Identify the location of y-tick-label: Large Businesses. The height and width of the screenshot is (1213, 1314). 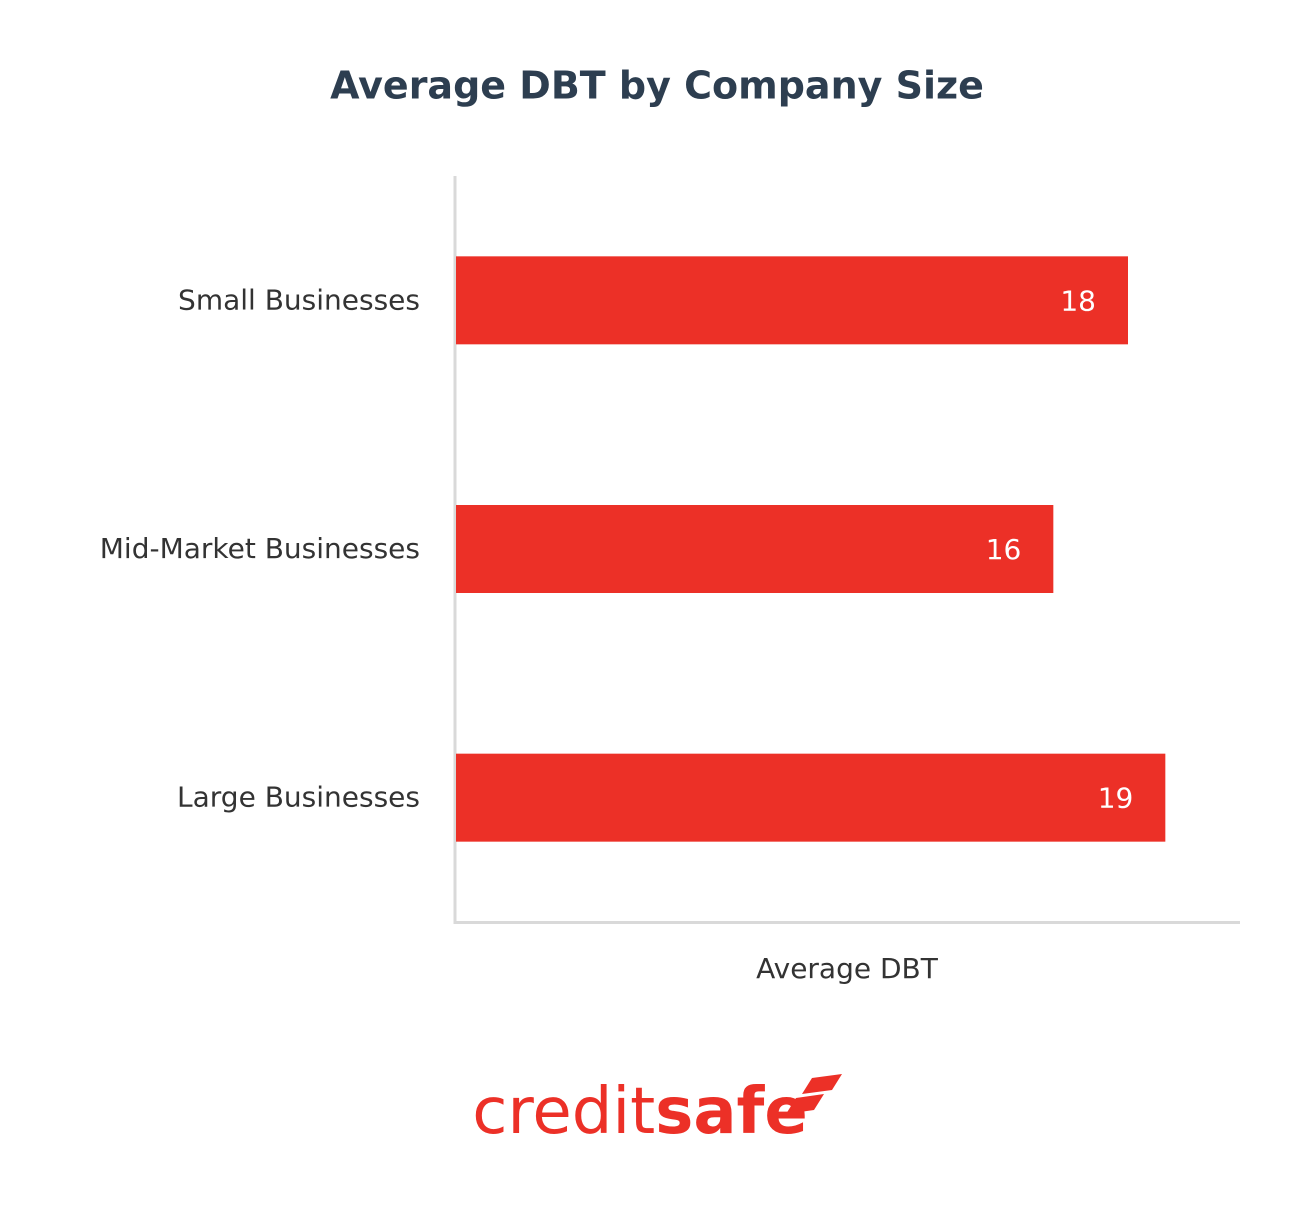
(298, 797).